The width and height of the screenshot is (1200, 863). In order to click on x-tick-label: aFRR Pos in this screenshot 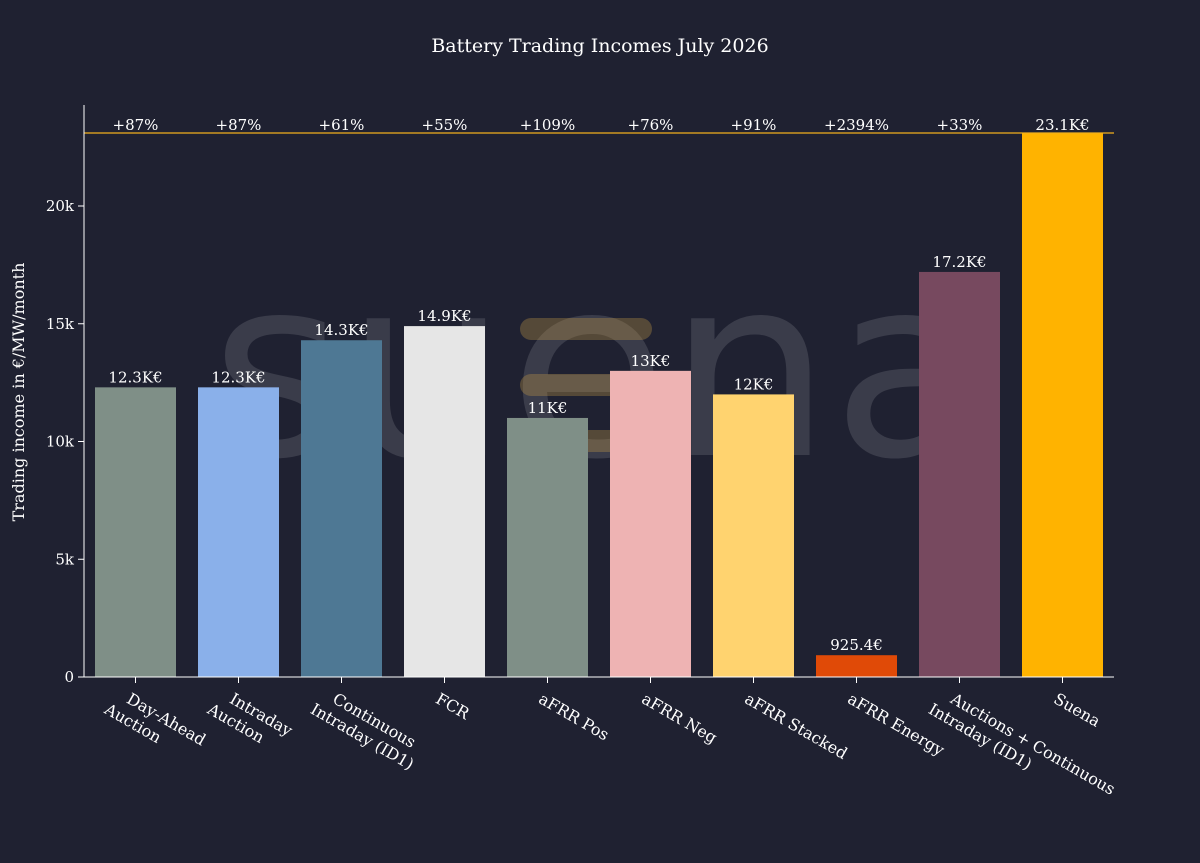, I will do `click(574, 716)`.